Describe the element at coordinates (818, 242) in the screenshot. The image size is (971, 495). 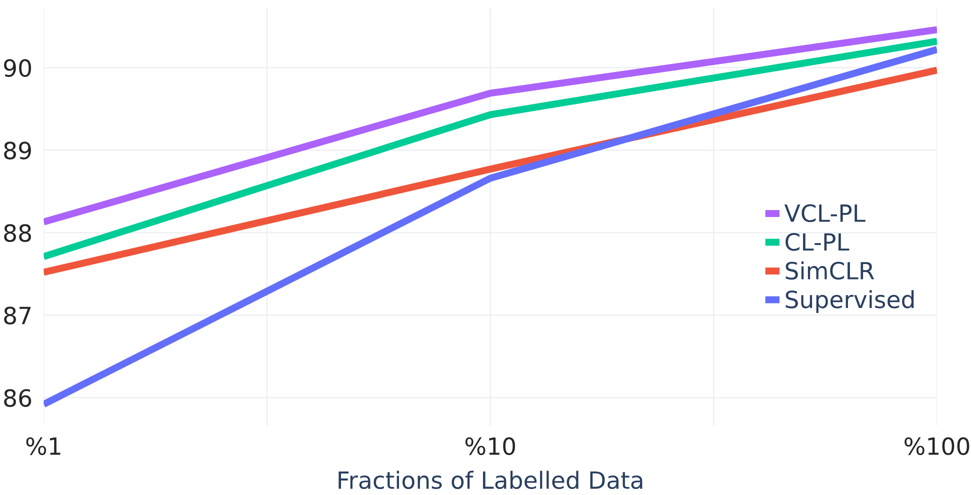
I see `legend-label: CL-PL` at that location.